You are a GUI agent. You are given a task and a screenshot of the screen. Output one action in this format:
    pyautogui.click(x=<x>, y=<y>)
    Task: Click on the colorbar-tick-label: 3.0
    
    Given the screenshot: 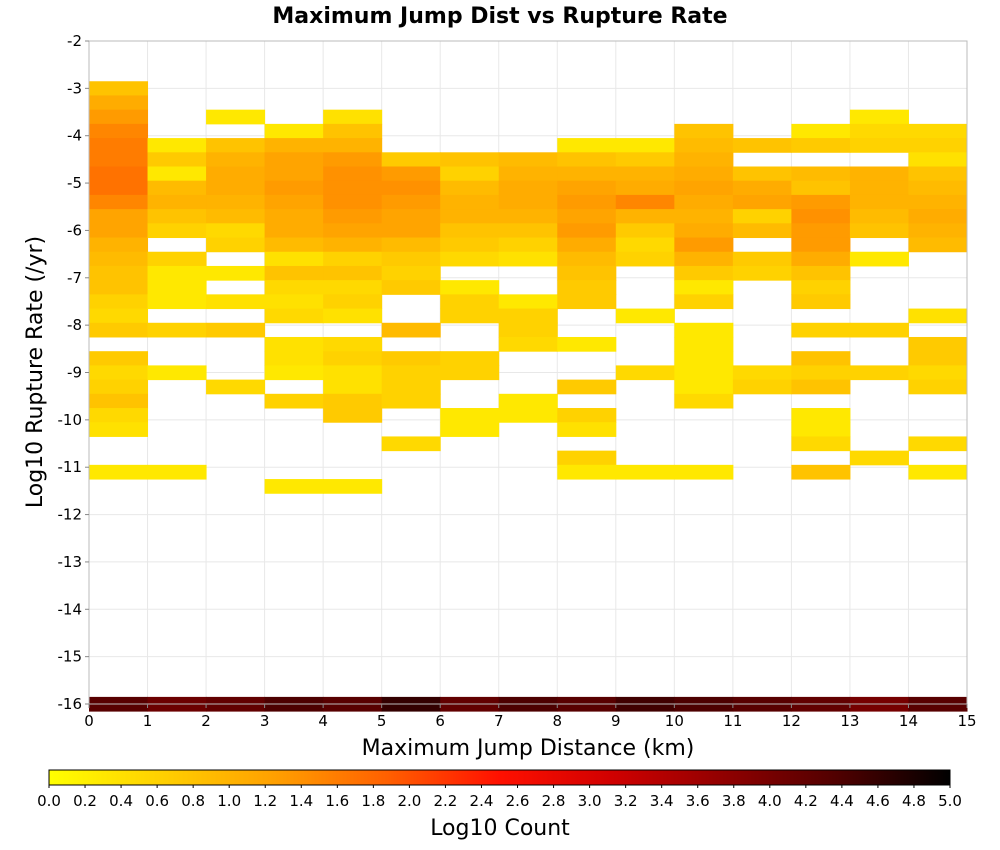 What is the action you would take?
    pyautogui.click(x=590, y=801)
    